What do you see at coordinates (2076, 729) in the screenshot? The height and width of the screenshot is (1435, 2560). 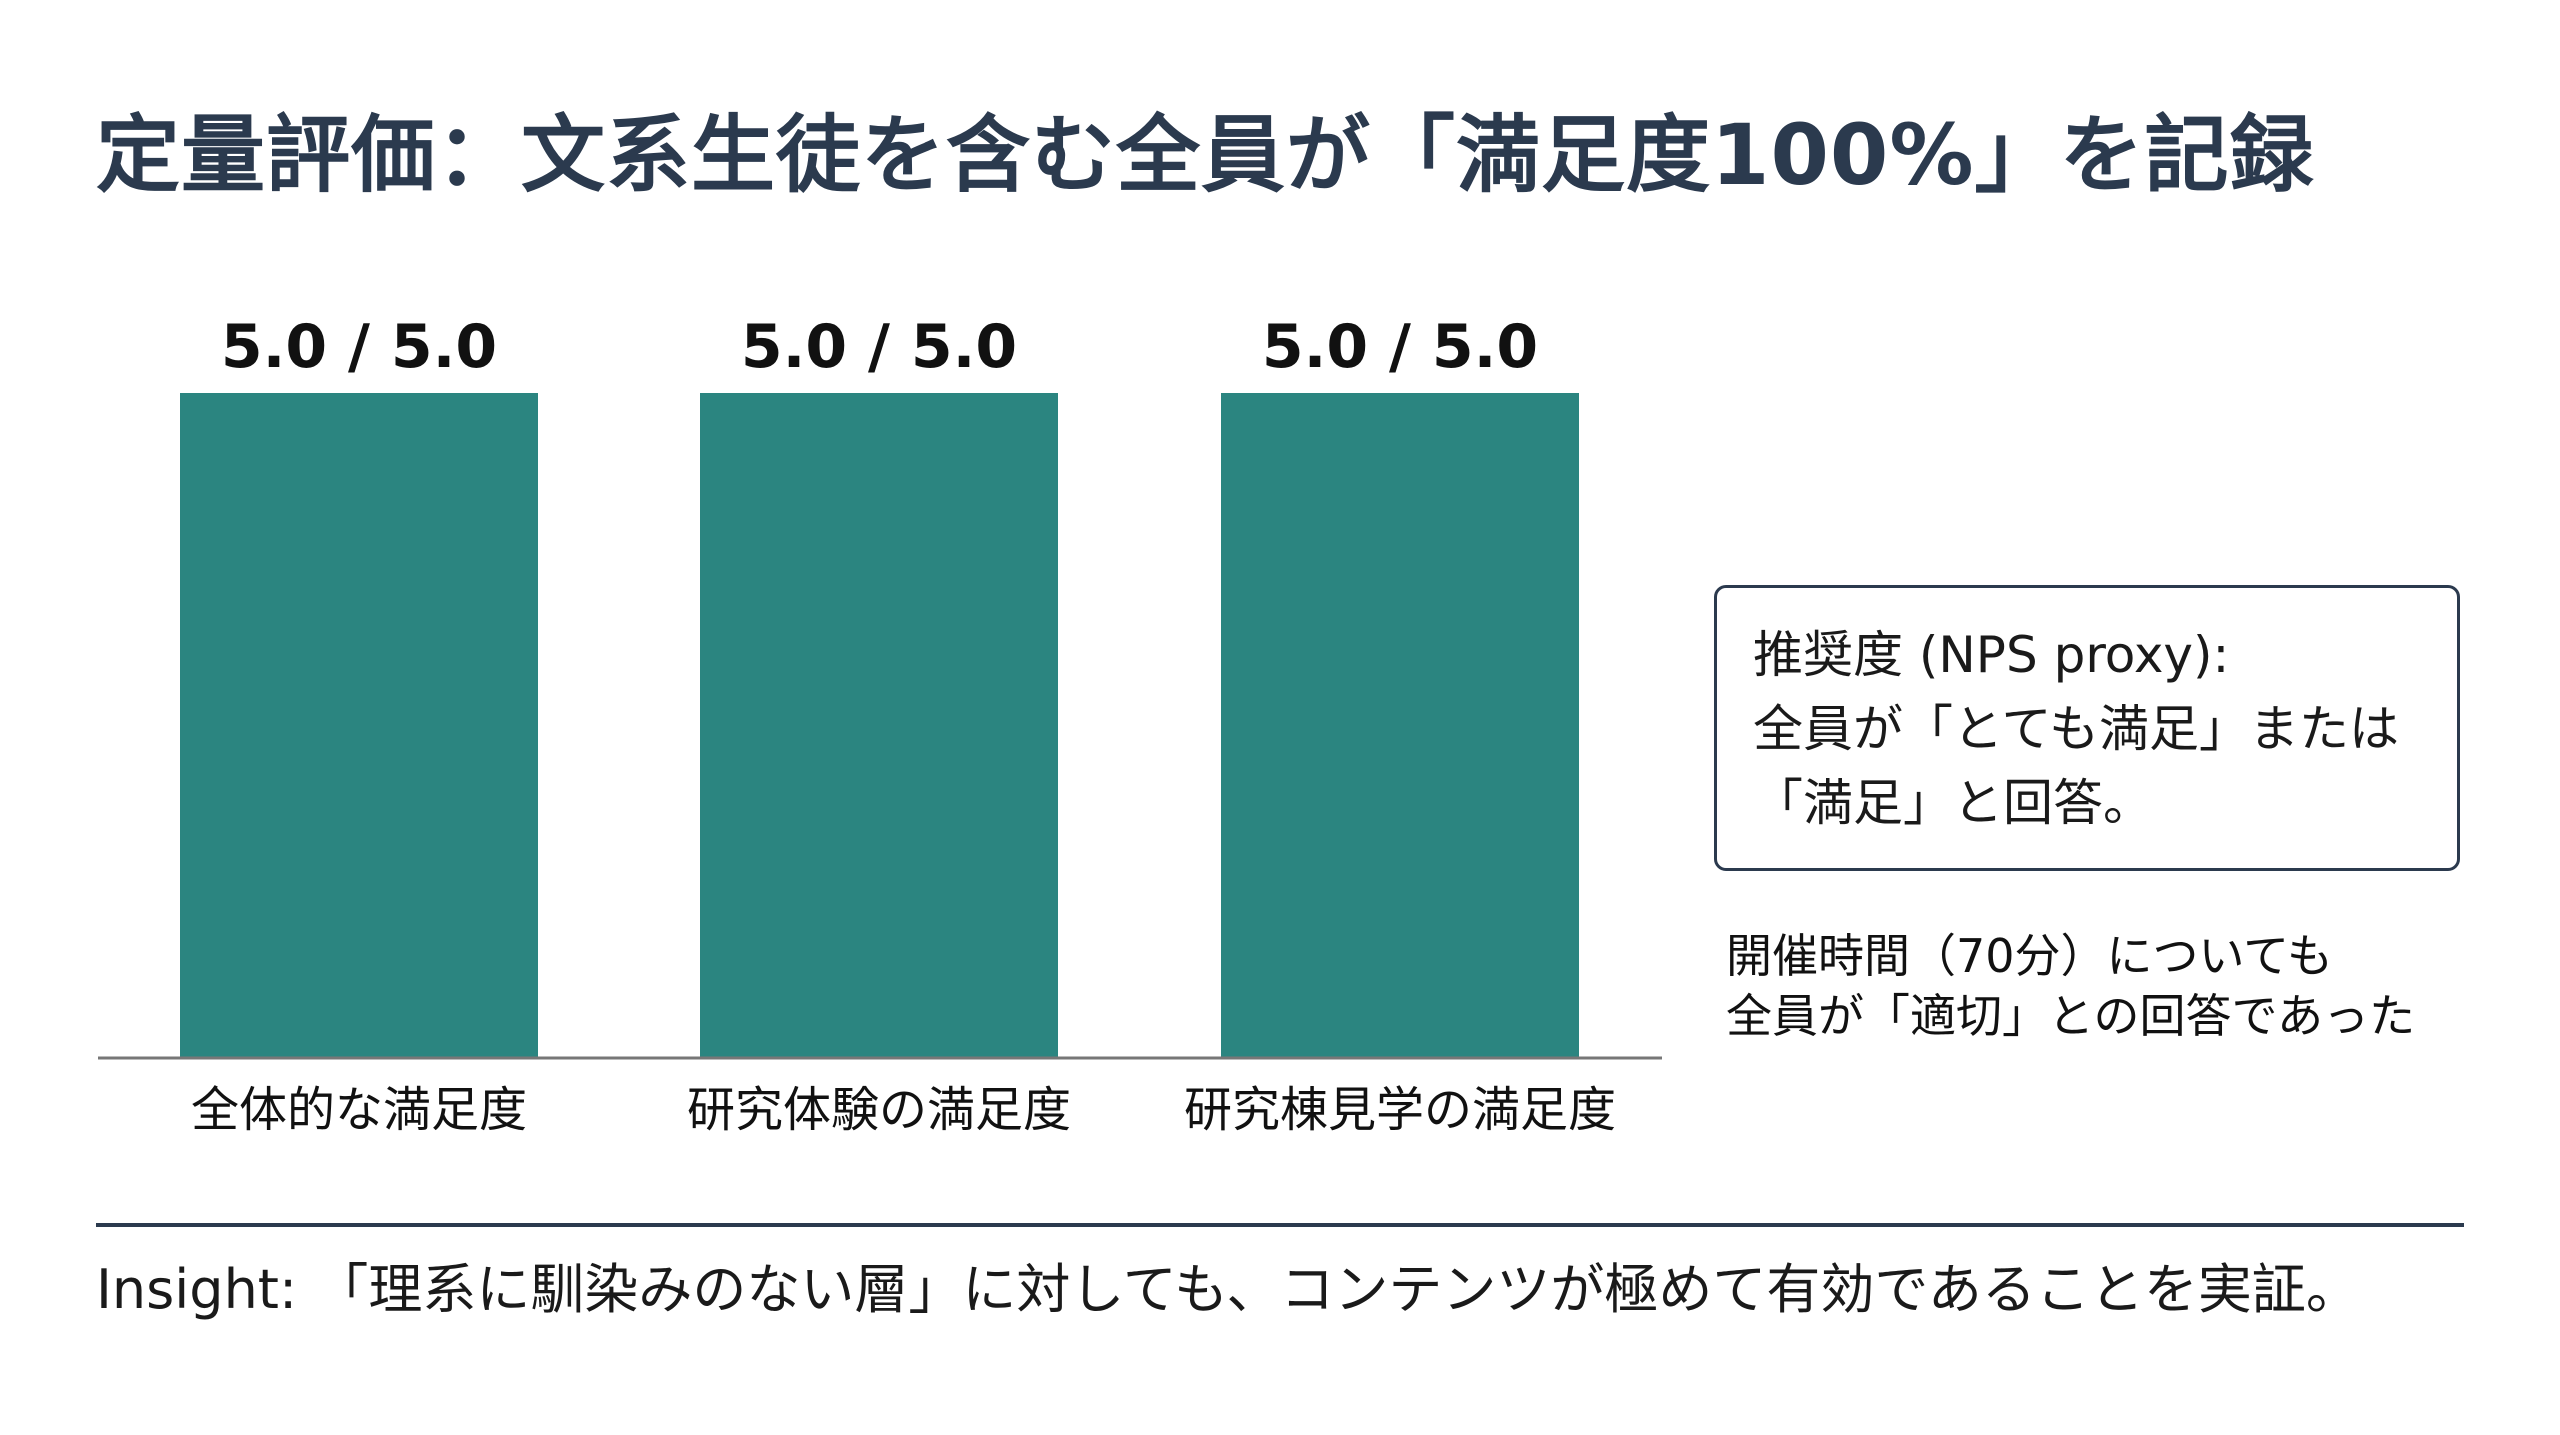 I see `info-box-line-2: 全員が「とても満足」または` at bounding box center [2076, 729].